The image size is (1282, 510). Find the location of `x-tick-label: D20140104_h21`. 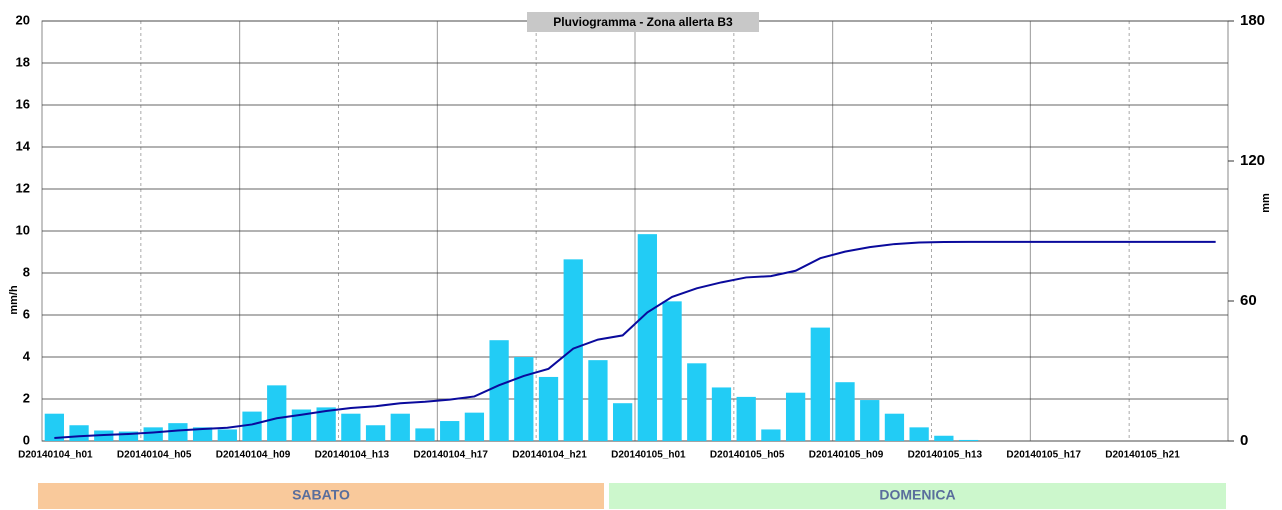

x-tick-label: D20140104_h21 is located at coordinates (549, 455).